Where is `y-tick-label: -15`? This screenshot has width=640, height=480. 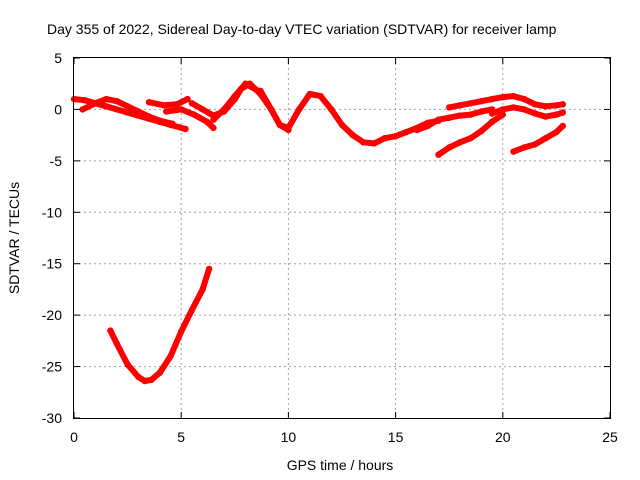
y-tick-label: -15 is located at coordinates (52, 264).